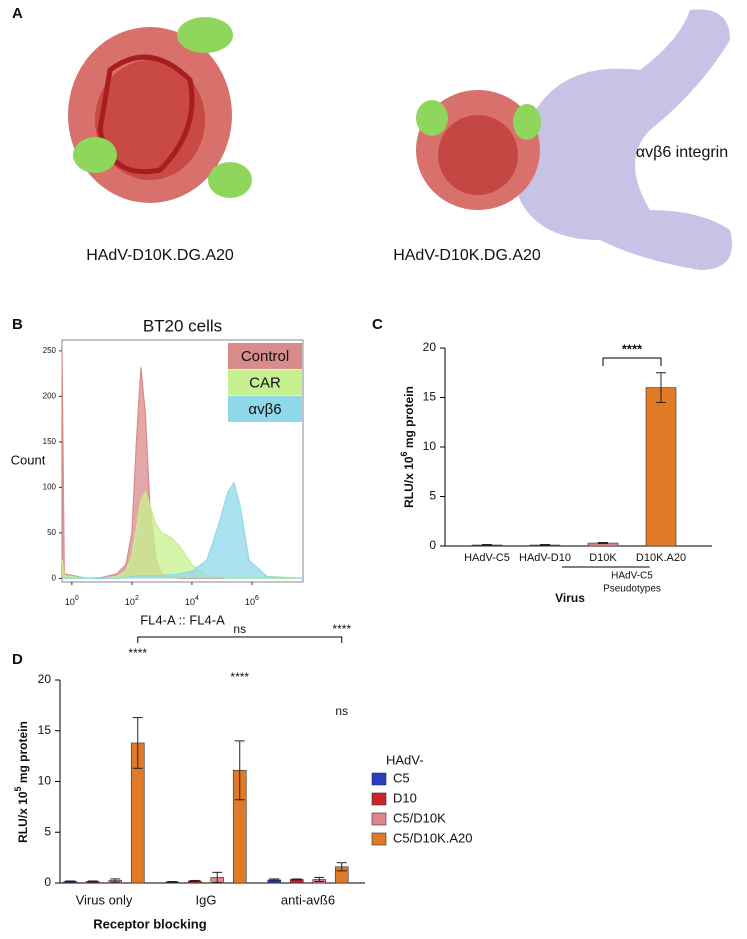 The image size is (747, 939). Describe the element at coordinates (51, 532) in the screenshot. I see `y-tick-label: 50` at that location.